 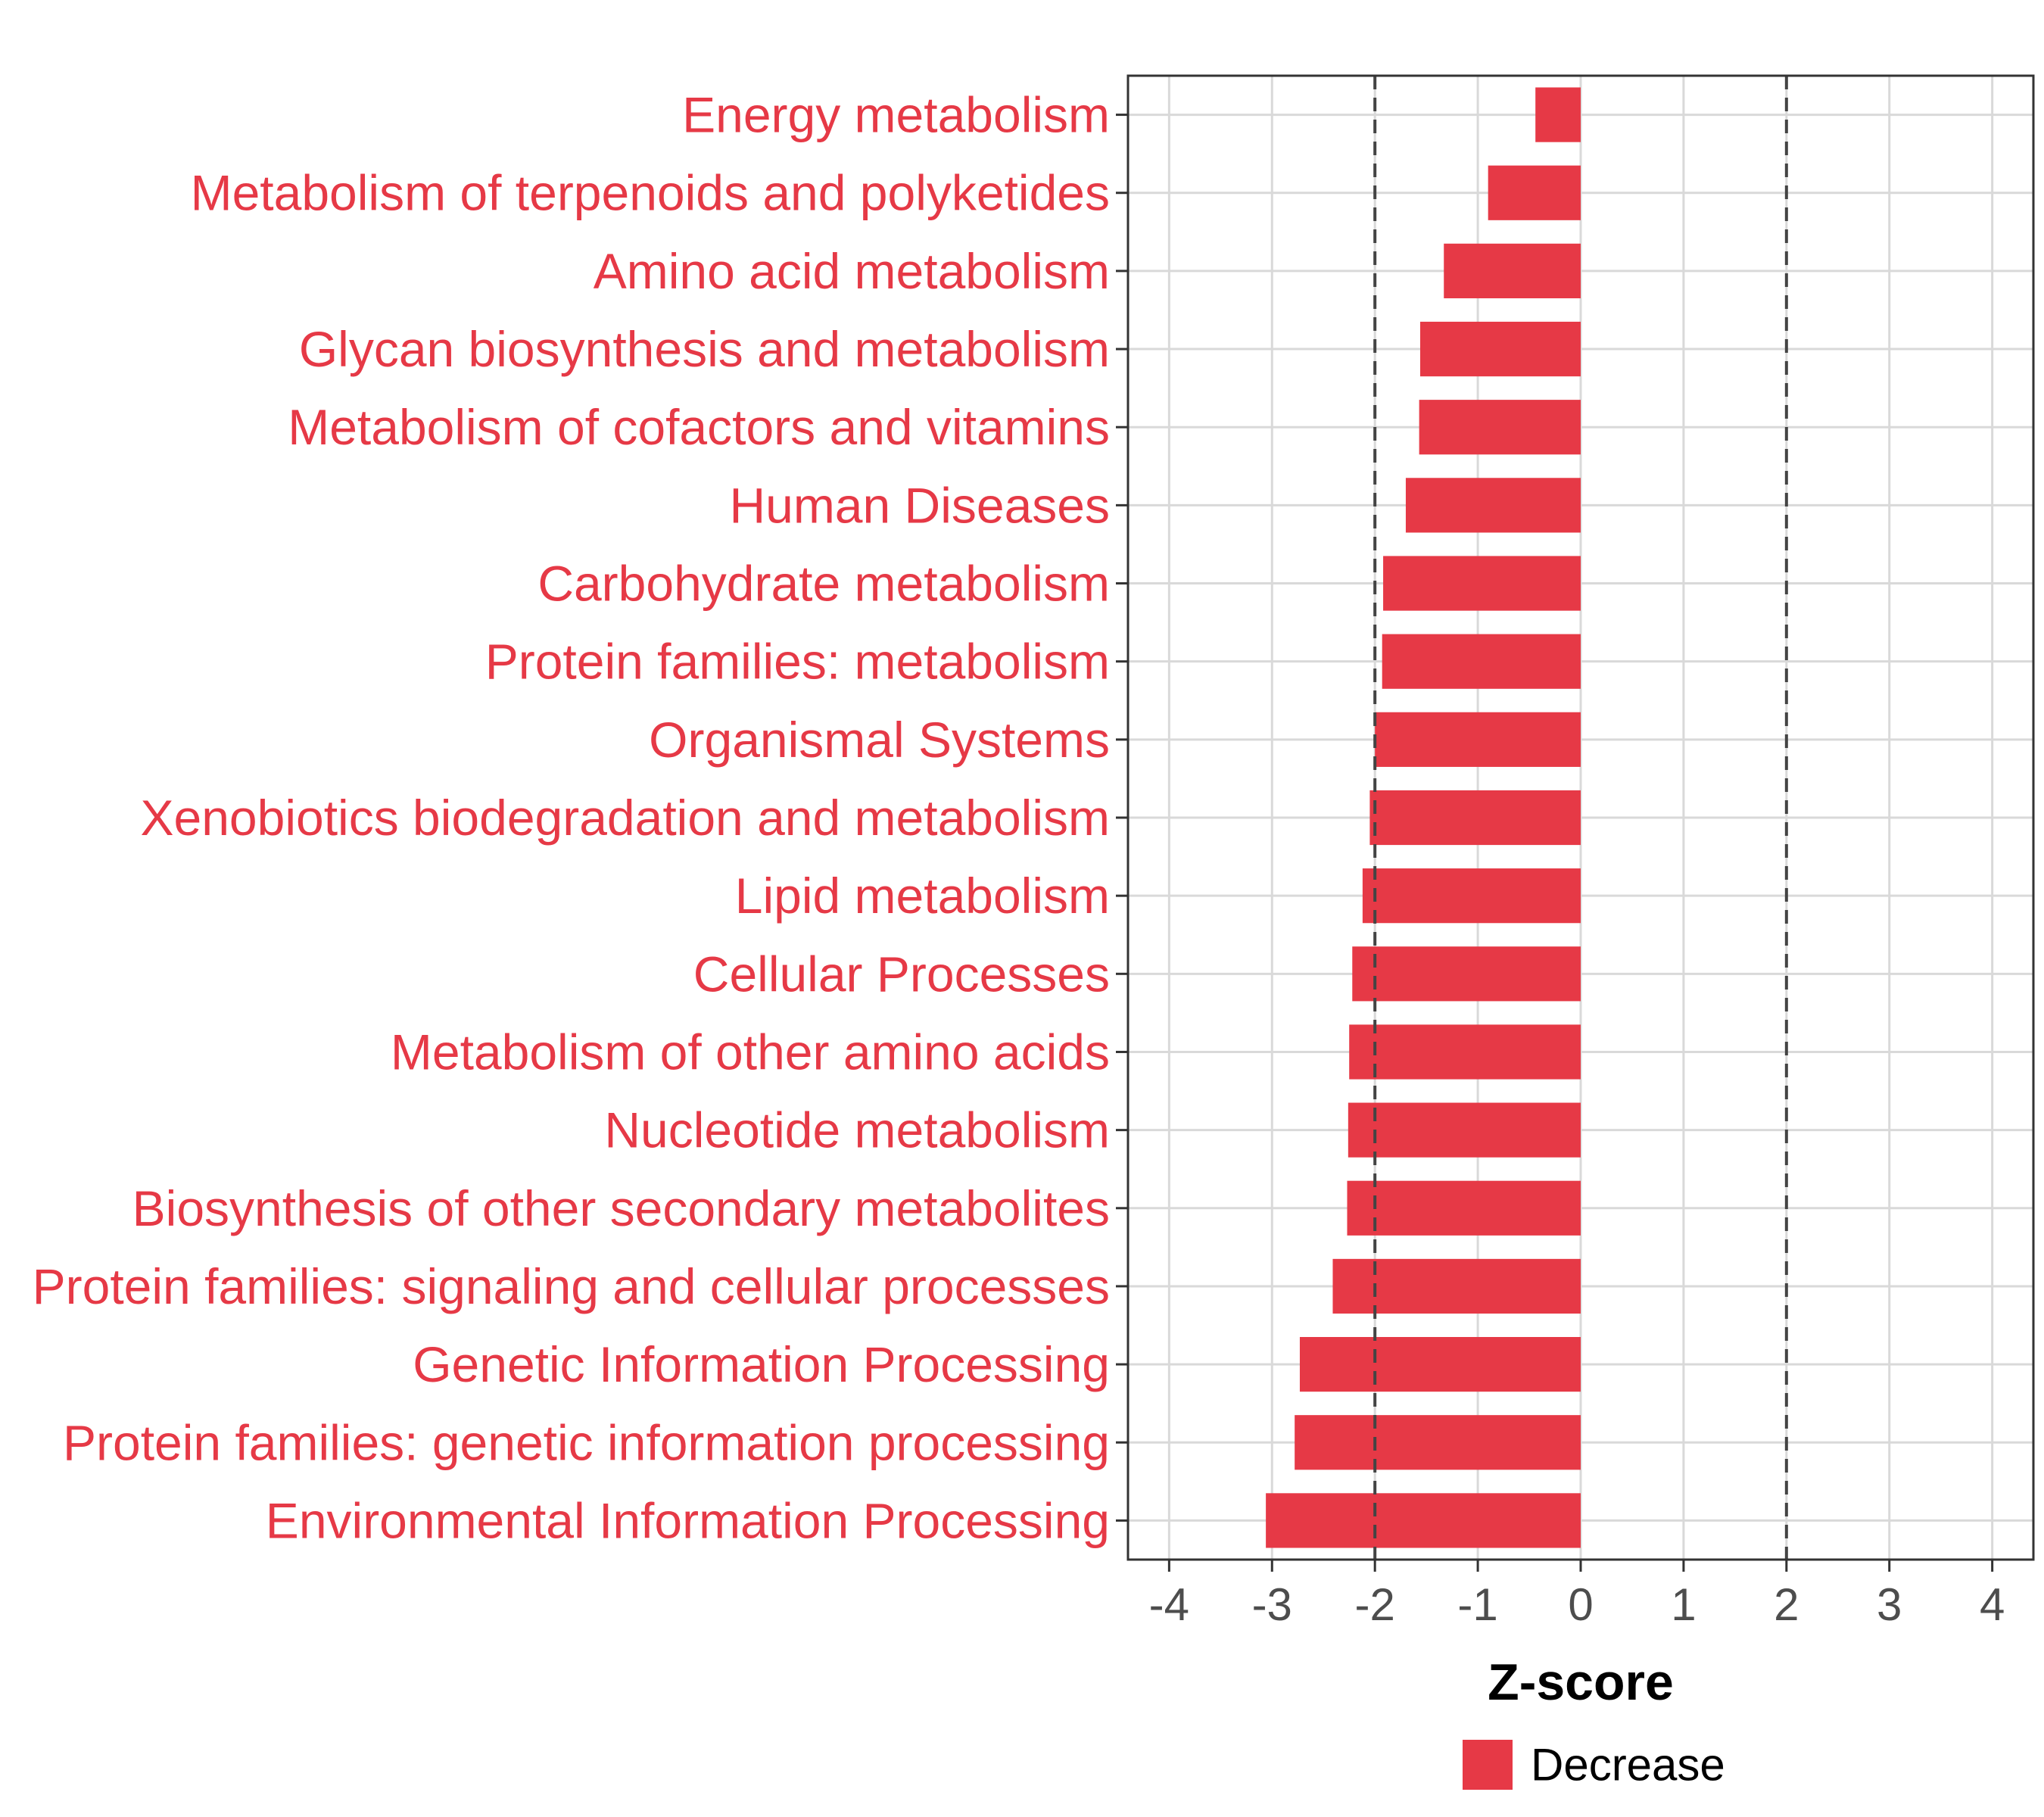 I want to click on category-label: Metabolism of other amino acids, so click(x=750, y=1052).